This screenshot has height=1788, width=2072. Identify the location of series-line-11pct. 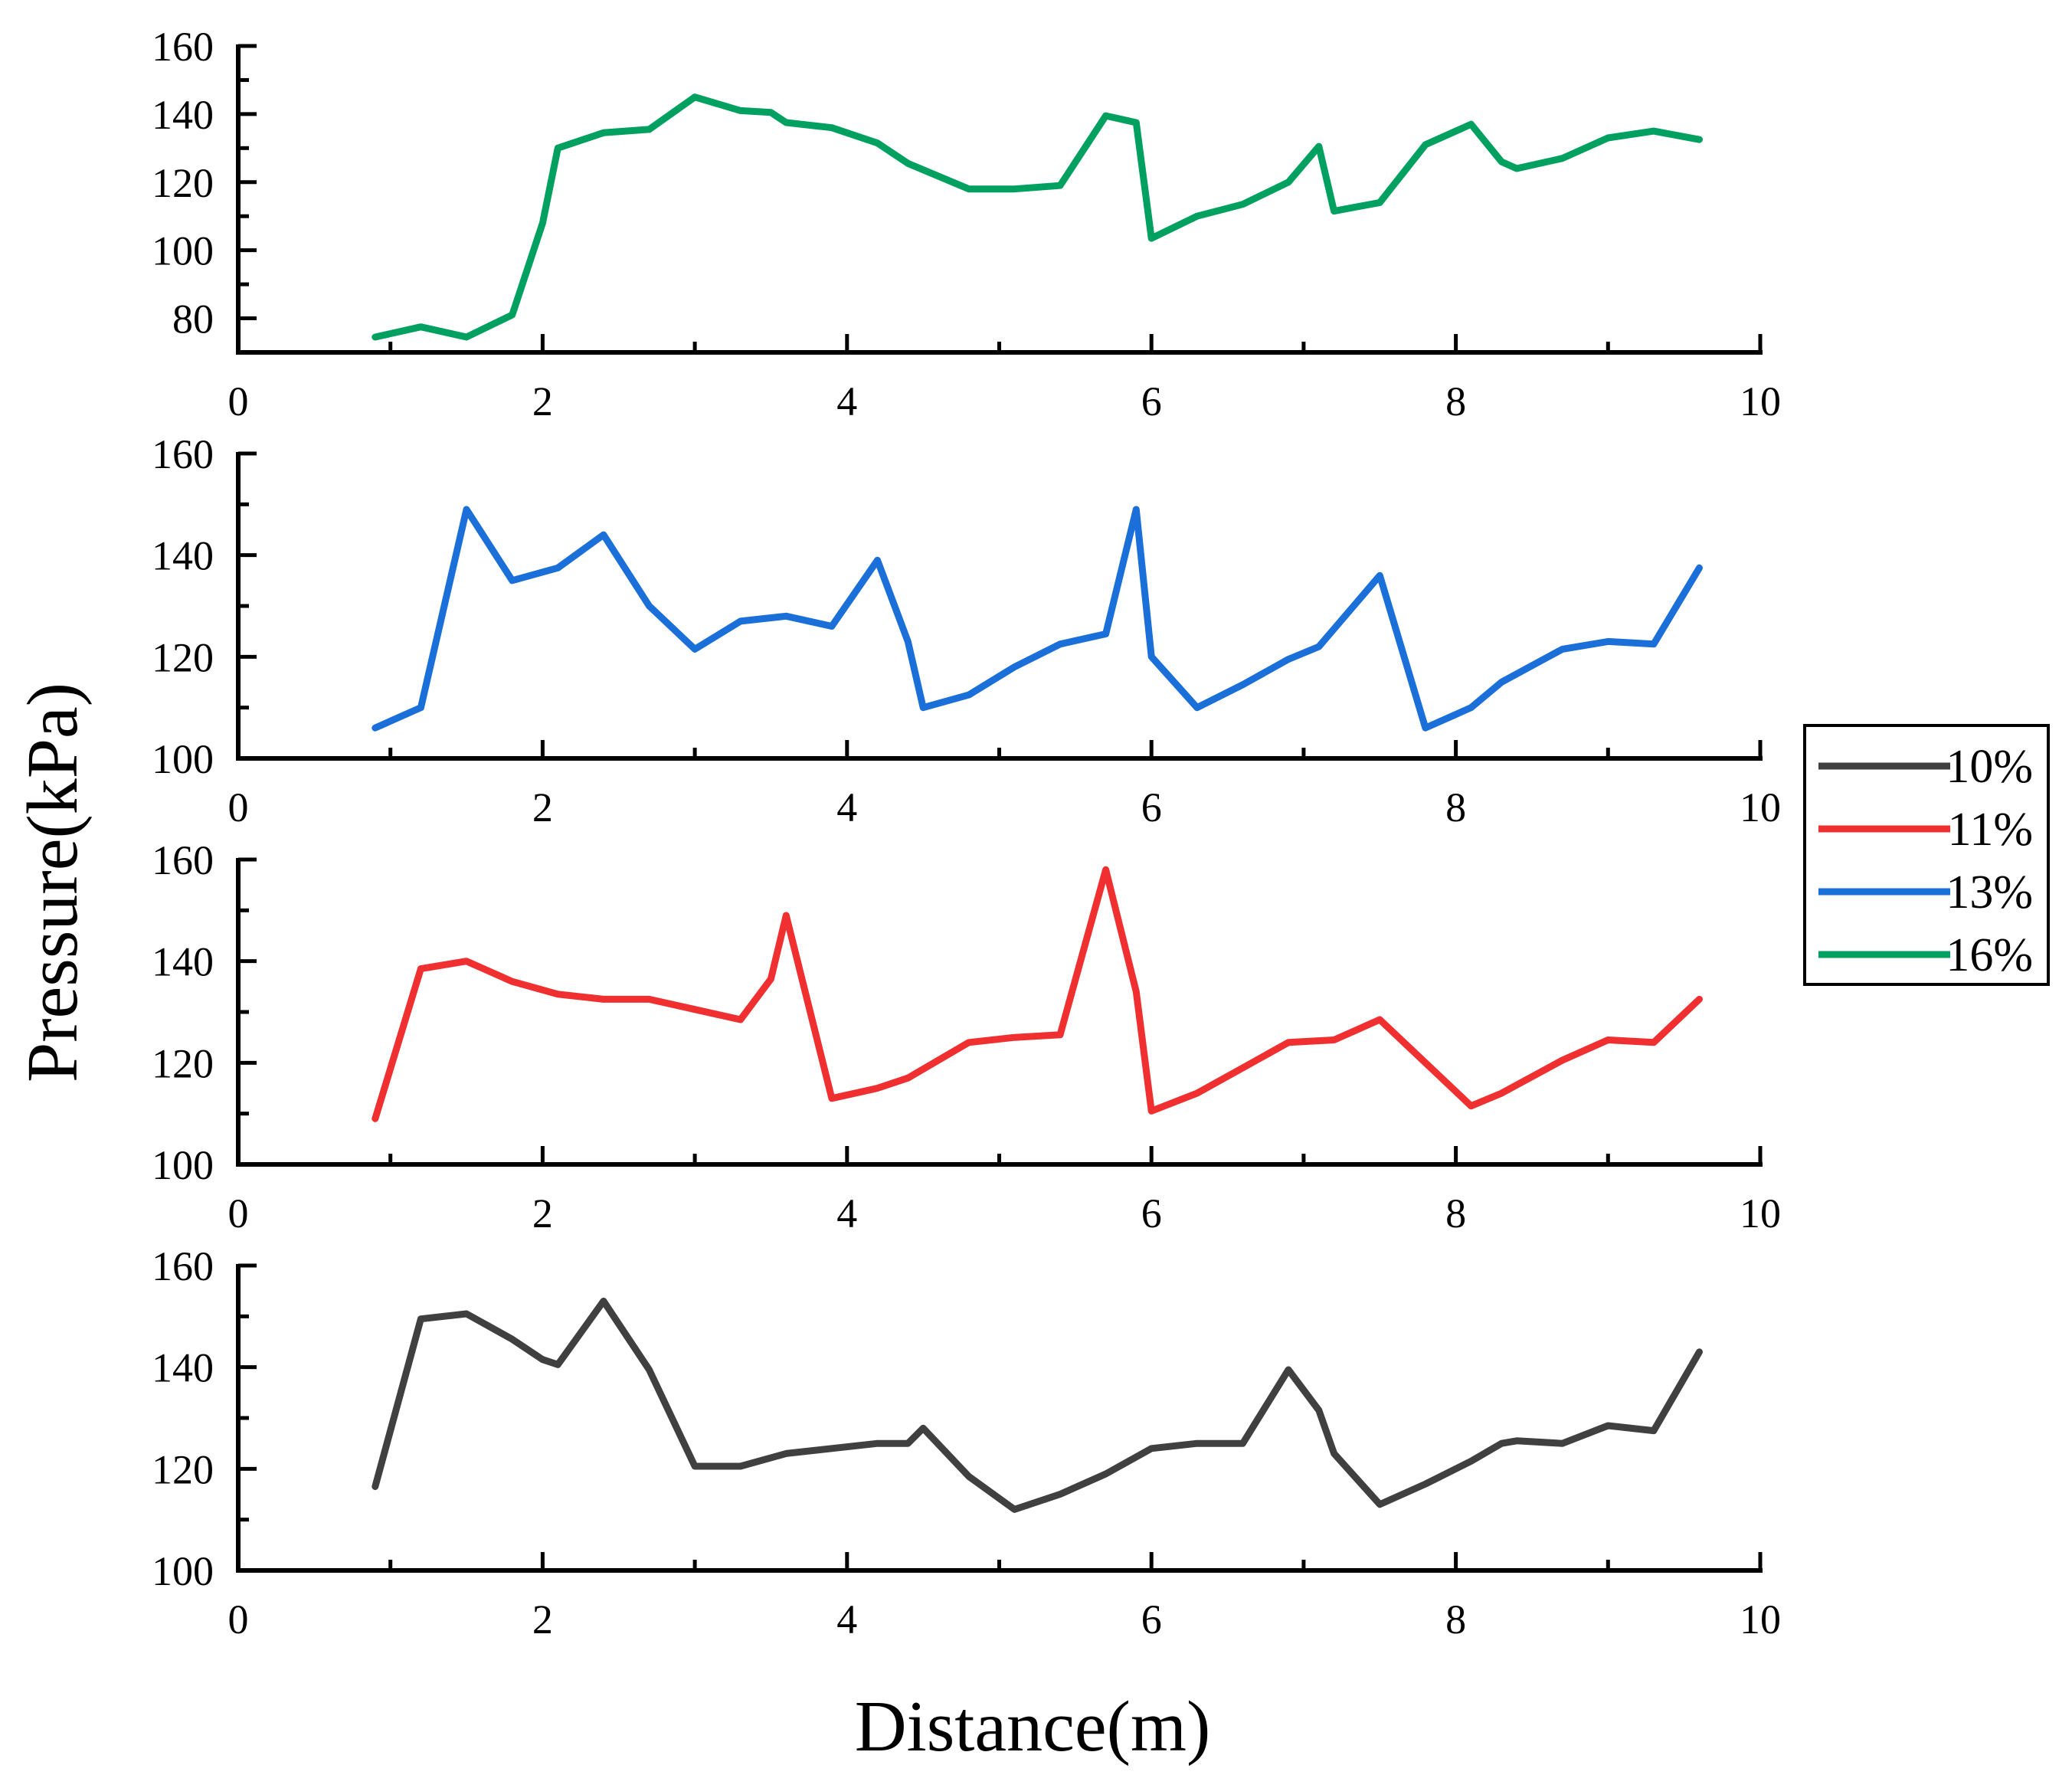
(1037, 994).